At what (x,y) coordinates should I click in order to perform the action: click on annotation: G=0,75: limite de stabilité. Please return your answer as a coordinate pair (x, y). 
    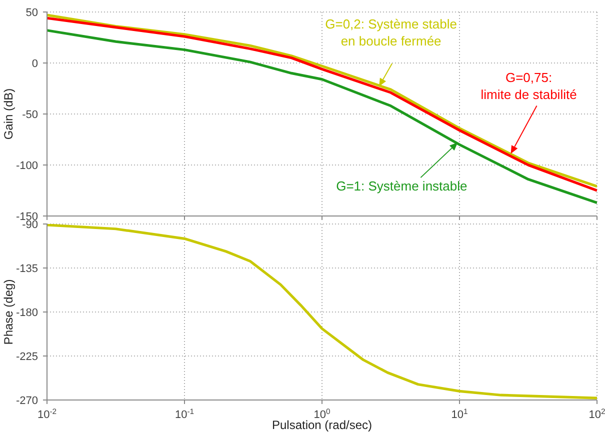
    Looking at the image, I should click on (528, 86).